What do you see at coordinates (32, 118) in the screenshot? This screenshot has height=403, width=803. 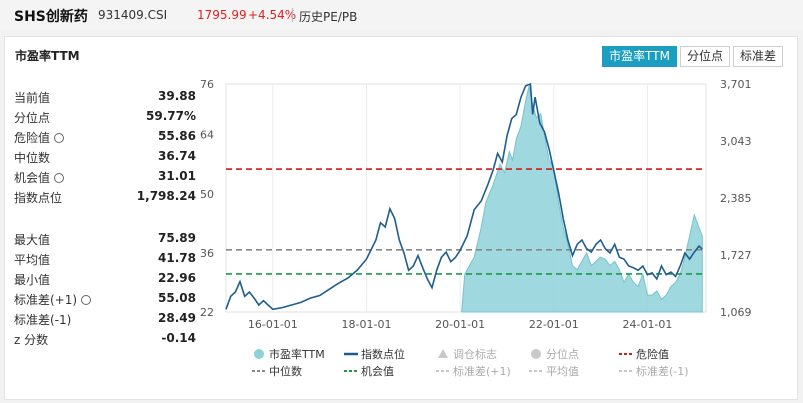 I see `stat-label: 分位点` at bounding box center [32, 118].